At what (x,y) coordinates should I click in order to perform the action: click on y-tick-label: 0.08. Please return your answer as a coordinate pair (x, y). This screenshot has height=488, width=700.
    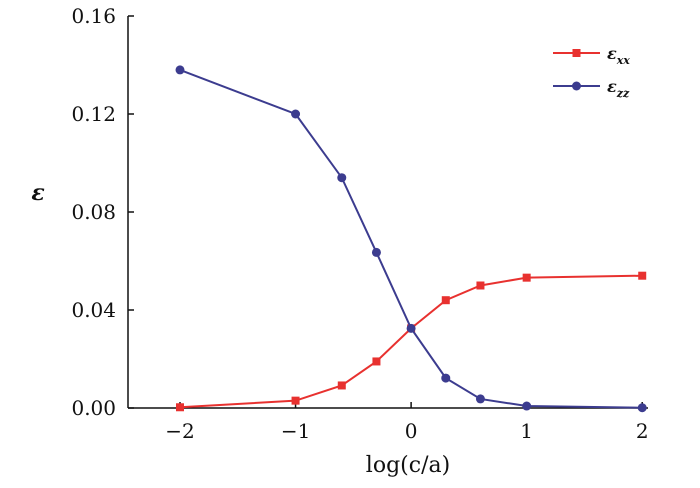
    Looking at the image, I should click on (93, 212).